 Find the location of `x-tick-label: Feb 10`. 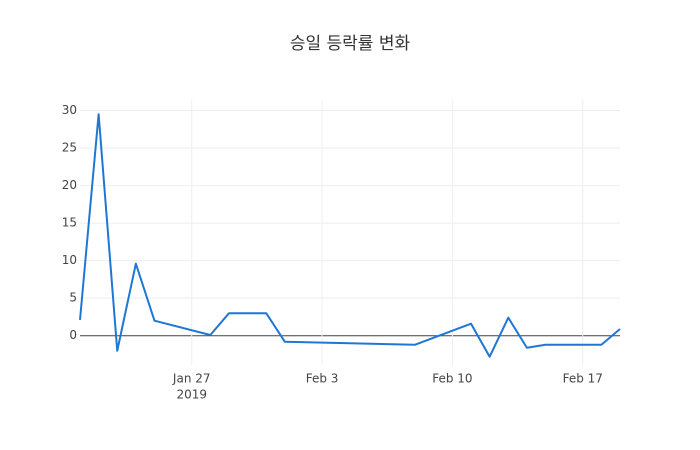

x-tick-label: Feb 10 is located at coordinates (452, 379).